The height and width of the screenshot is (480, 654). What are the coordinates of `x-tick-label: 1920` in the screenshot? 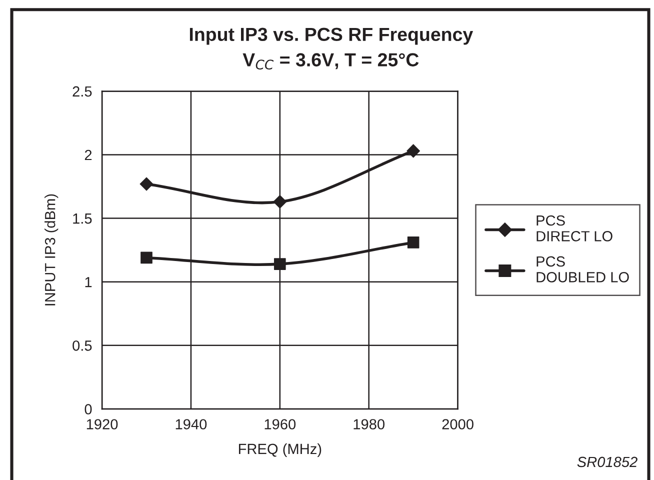 It's located at (102, 424).